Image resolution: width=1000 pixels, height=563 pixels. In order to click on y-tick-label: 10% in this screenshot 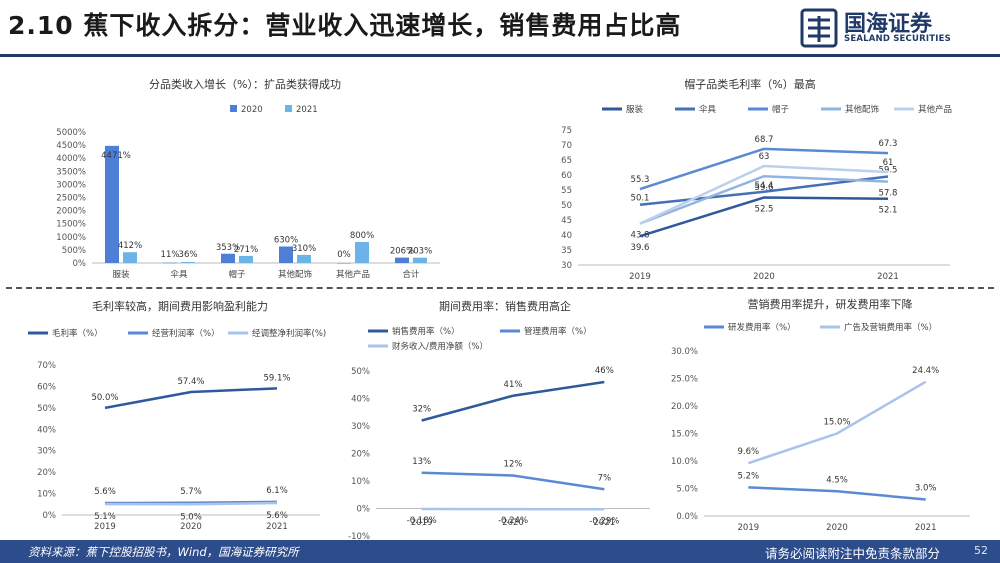, I will do `click(46, 495)`.